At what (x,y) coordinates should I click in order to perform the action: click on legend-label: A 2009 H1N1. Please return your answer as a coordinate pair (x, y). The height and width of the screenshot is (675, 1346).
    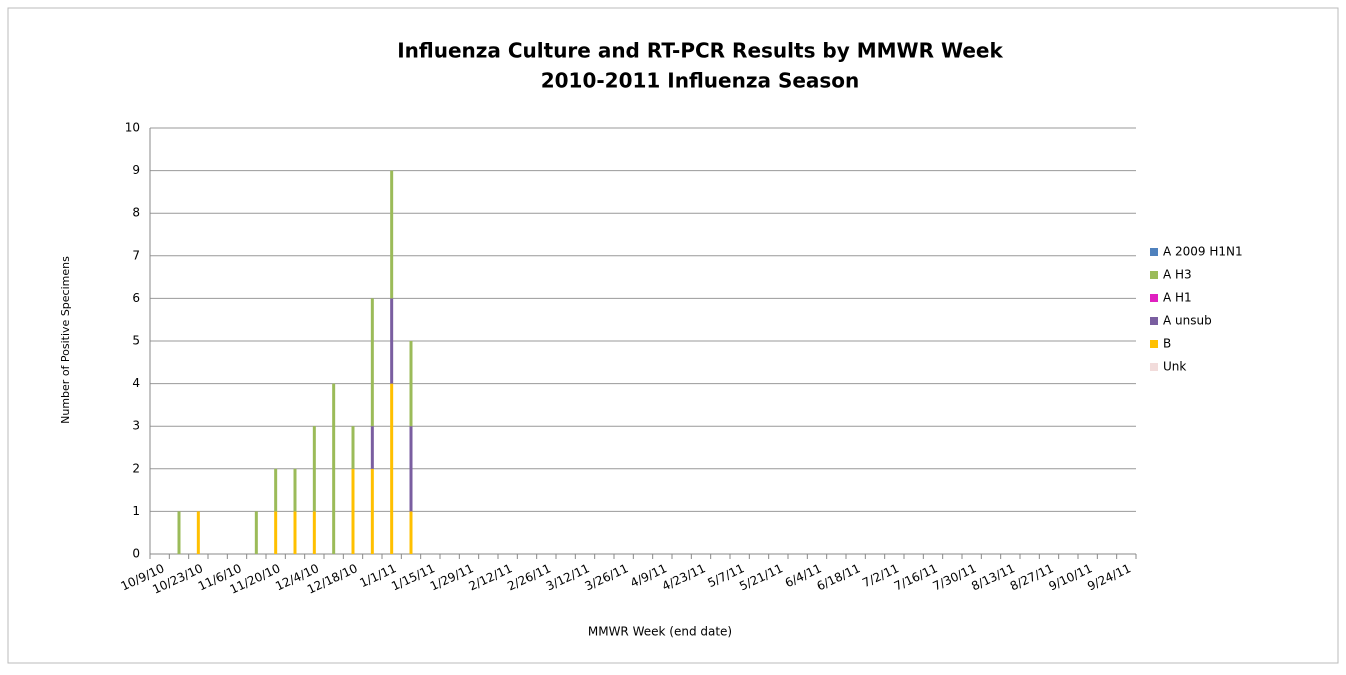
    Looking at the image, I should click on (1203, 252).